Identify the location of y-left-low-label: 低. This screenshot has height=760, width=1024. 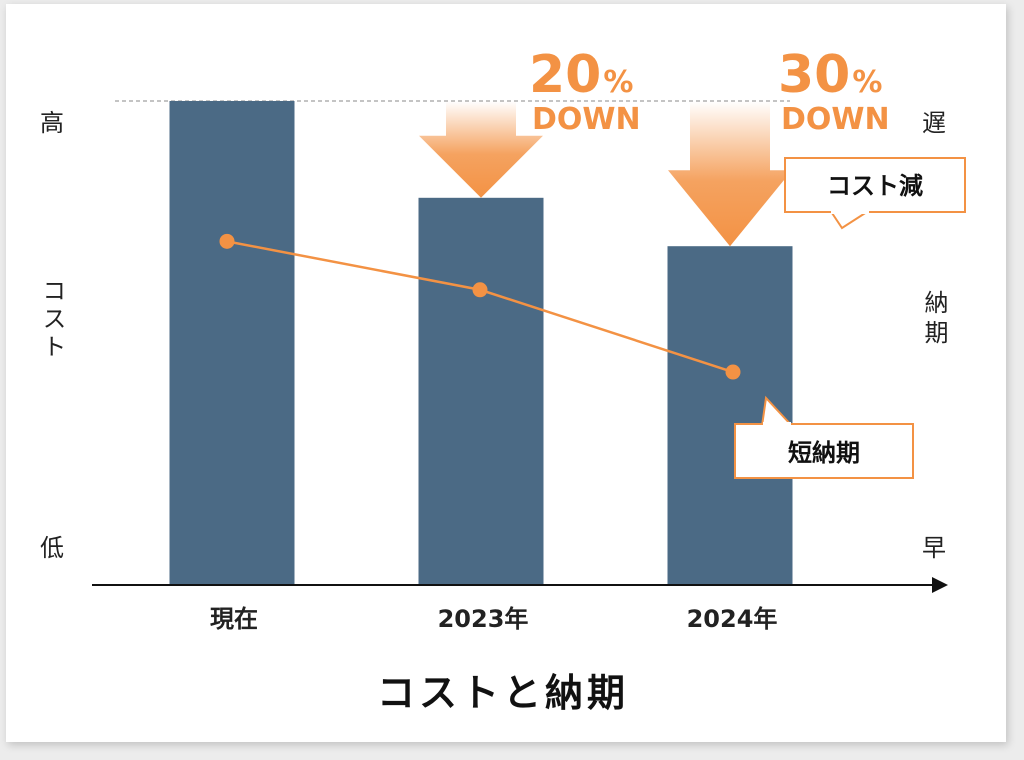
(52, 548).